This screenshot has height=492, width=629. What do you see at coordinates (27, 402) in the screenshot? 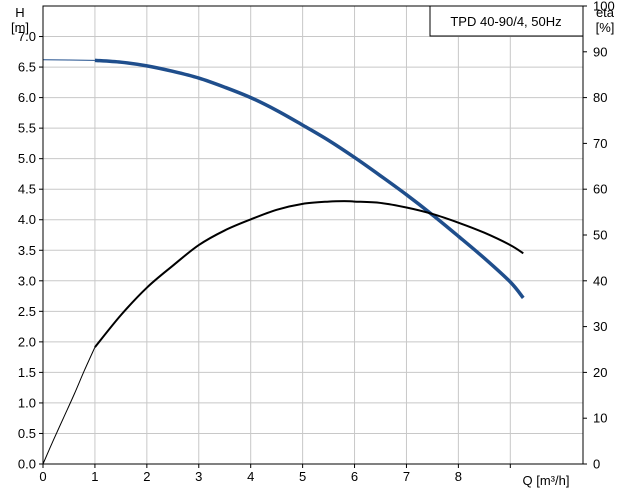
I see `y-left-tick-label: 1.0` at bounding box center [27, 402].